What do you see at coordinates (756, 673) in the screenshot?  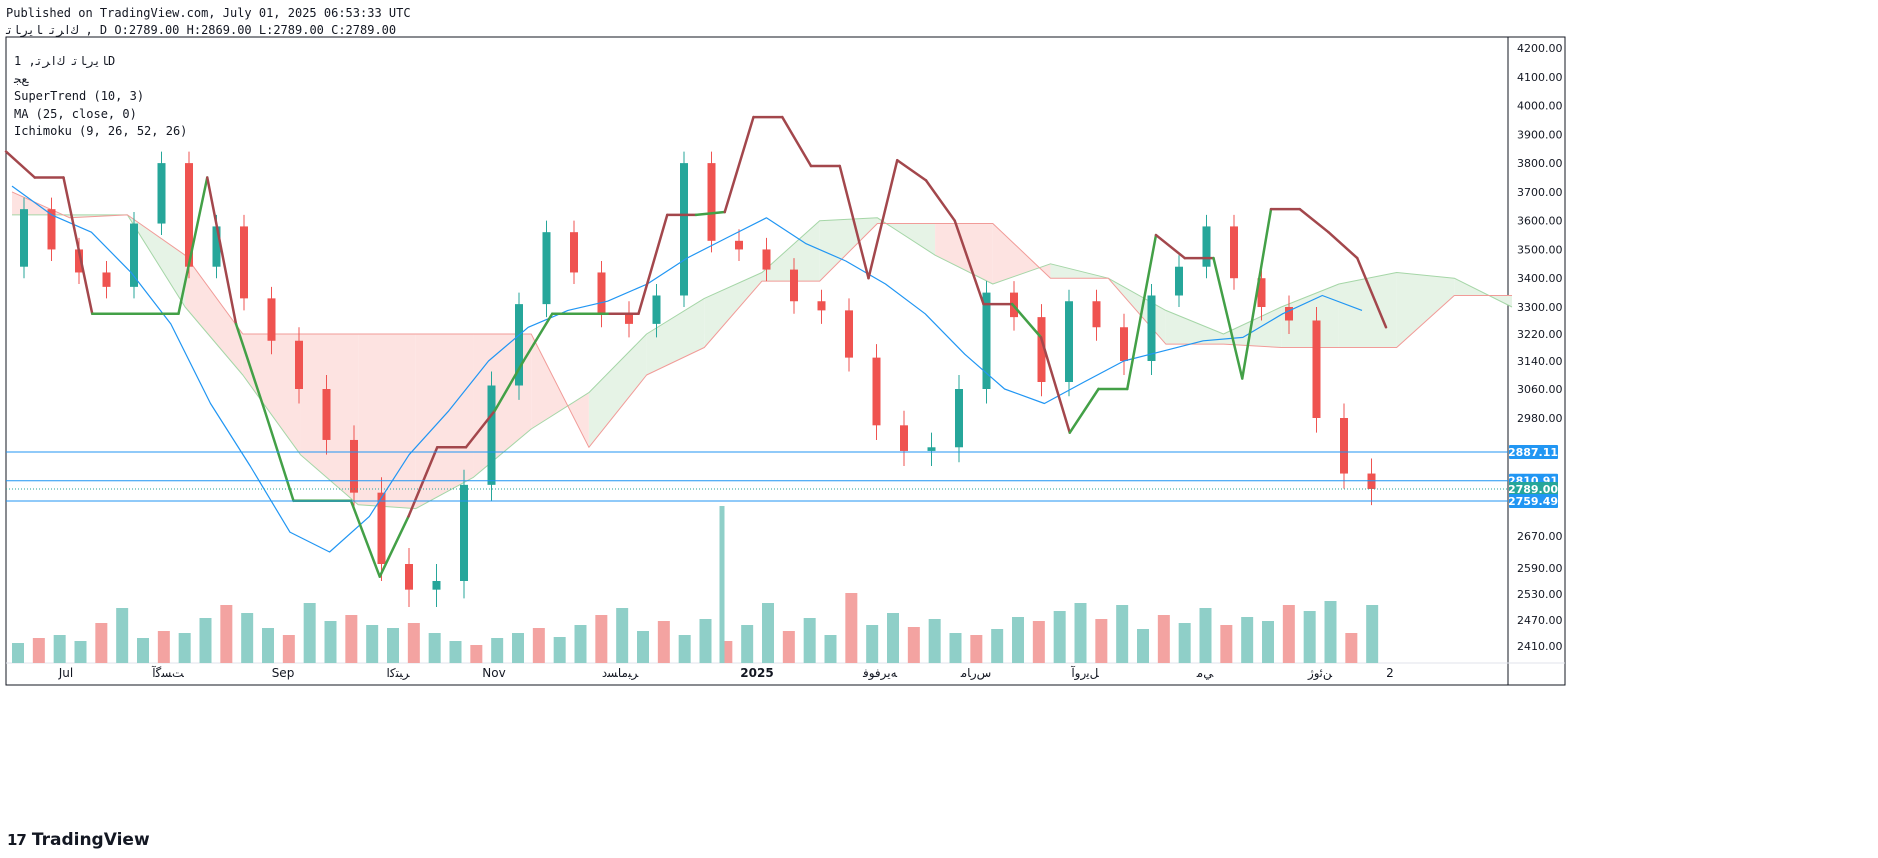 I see `x-tick-label: 2025` at bounding box center [756, 673].